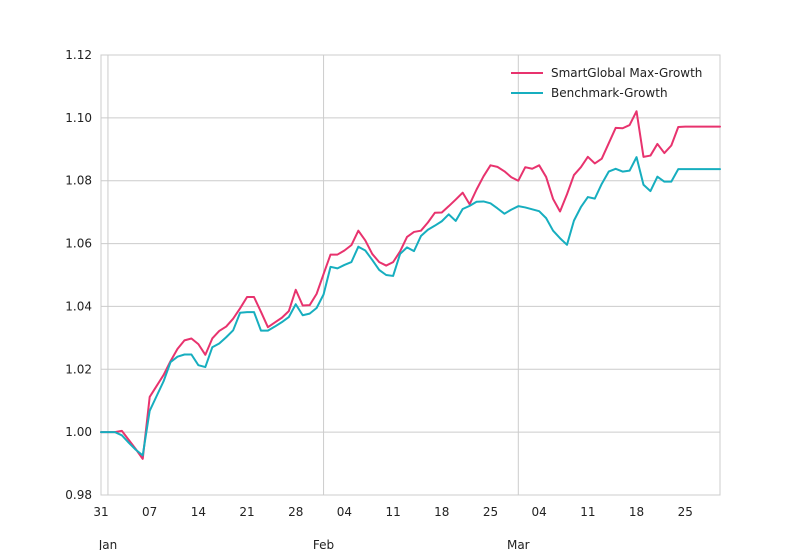 The height and width of the screenshot is (550, 800). What do you see at coordinates (606, 73) in the screenshot?
I see `legend-item: SmartGlobal Max-Growth` at bounding box center [606, 73].